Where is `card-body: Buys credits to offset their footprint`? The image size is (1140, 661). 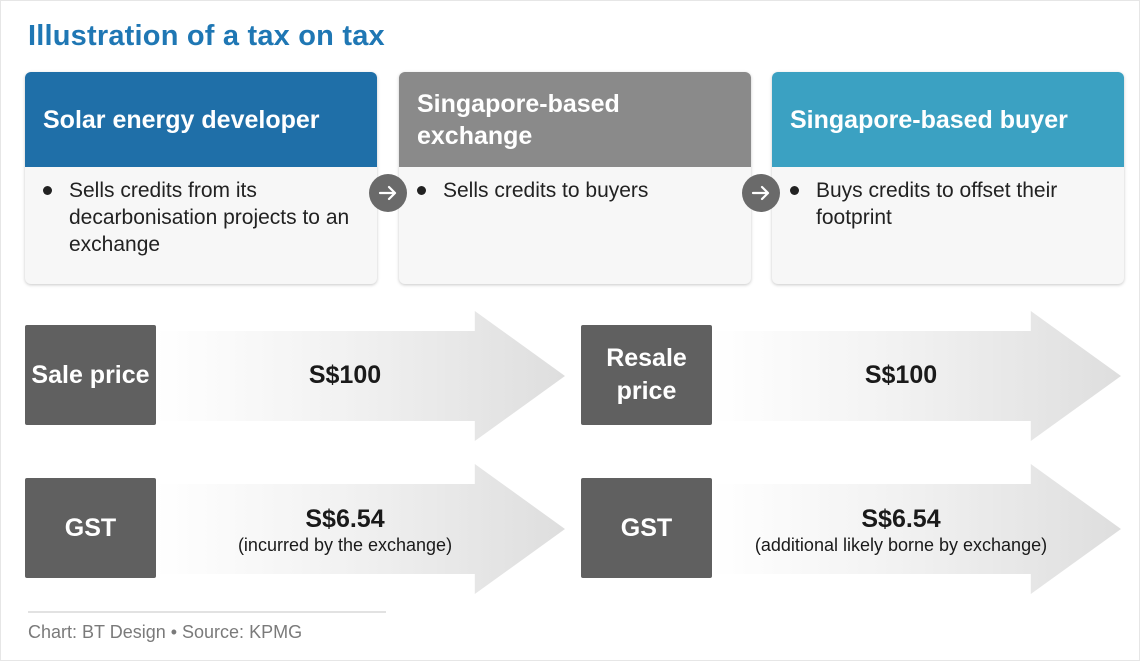 card-body: Buys credits to offset their footprint is located at coordinates (948, 199).